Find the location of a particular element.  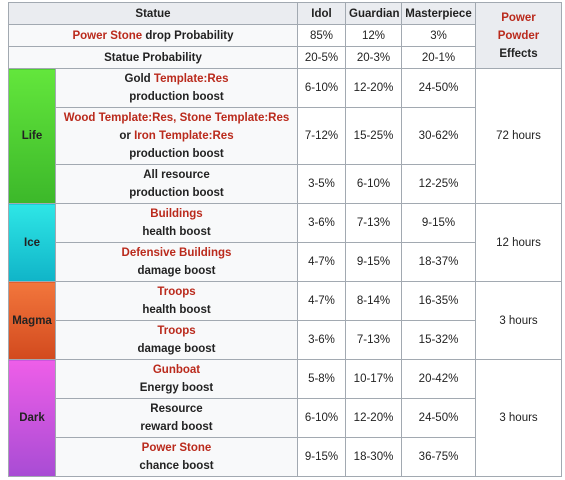

statue-name-cell: Buildings health boost is located at coordinates (176, 223).